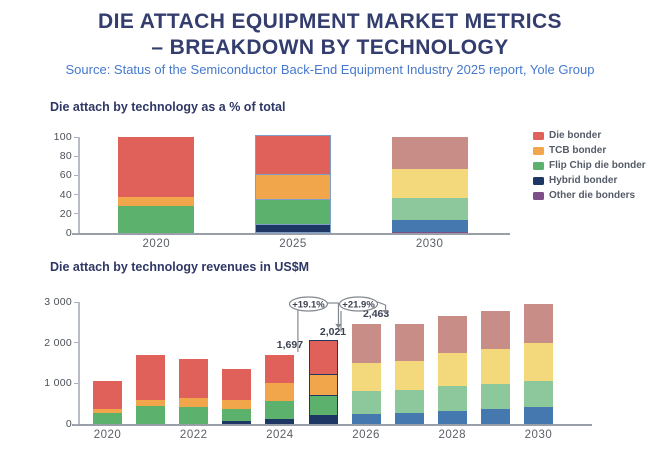 The image size is (660, 452). I want to click on y-tick-label: 20, so click(65, 213).